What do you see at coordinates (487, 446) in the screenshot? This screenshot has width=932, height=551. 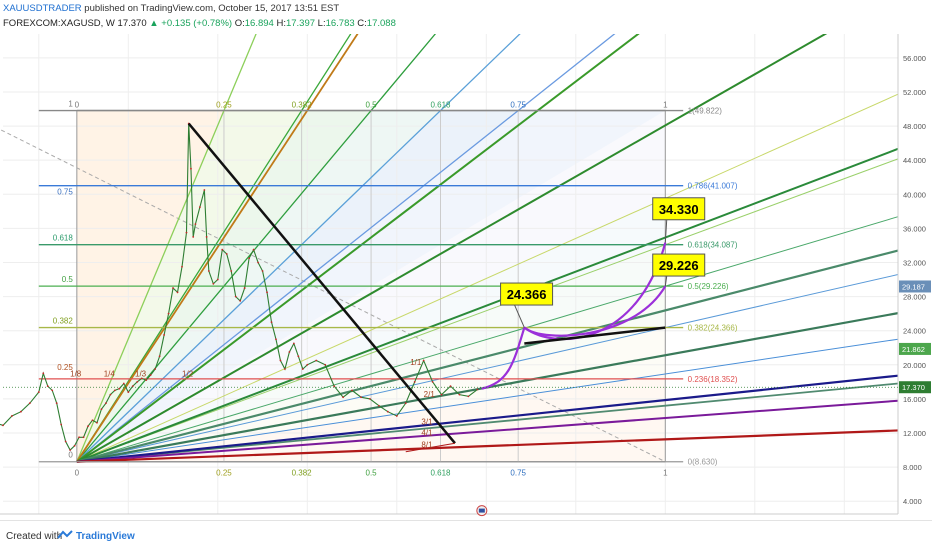 I see `gann-ray` at bounding box center [487, 446].